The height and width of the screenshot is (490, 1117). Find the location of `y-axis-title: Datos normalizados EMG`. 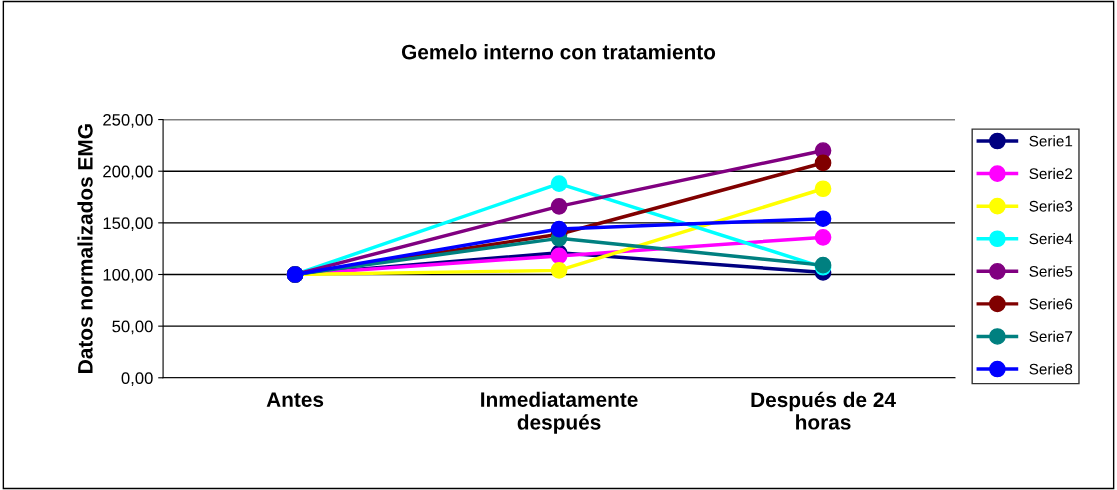

y-axis-title: Datos normalizados EMG is located at coordinates (85, 248).